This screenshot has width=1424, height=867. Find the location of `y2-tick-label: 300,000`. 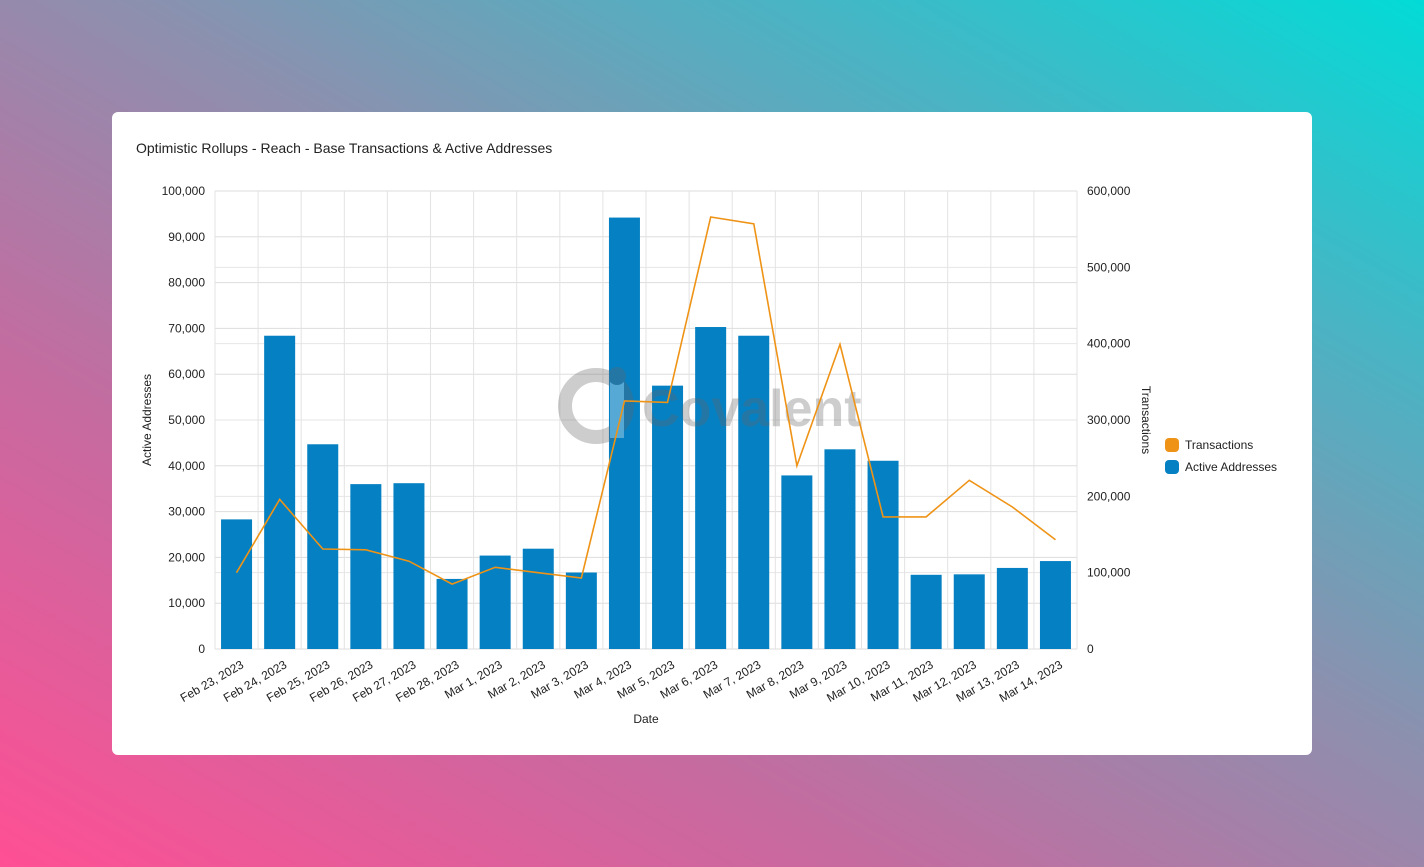

y2-tick-label: 300,000 is located at coordinates (1109, 420).